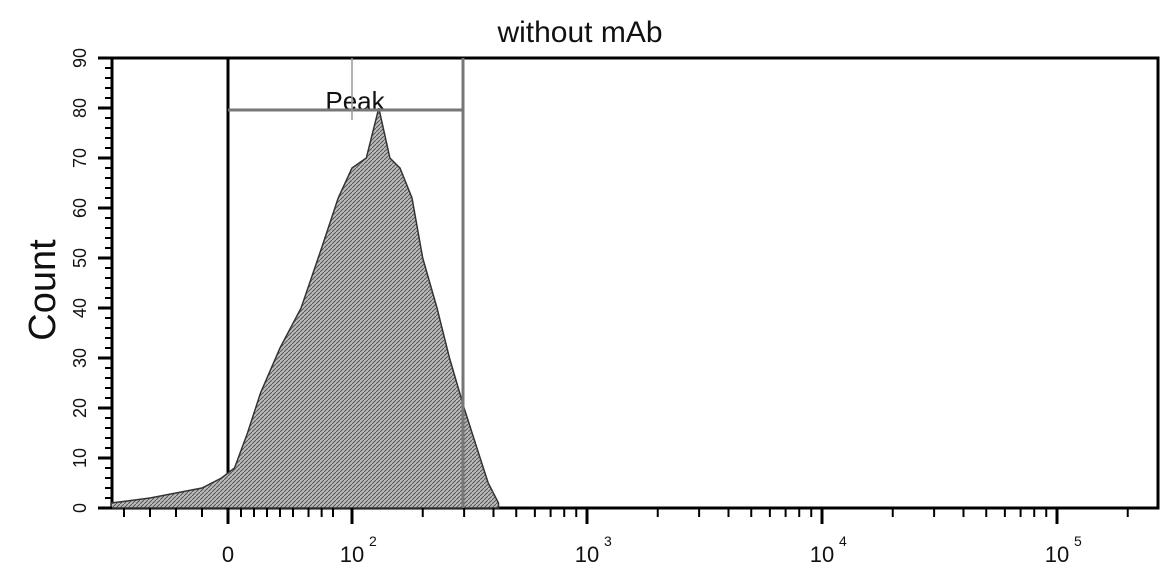 This screenshot has width=1160, height=577. Describe the element at coordinates (626, 537) in the screenshot. I see `x-axis: 0 10 2 10 3 10 4 10 5` at that location.